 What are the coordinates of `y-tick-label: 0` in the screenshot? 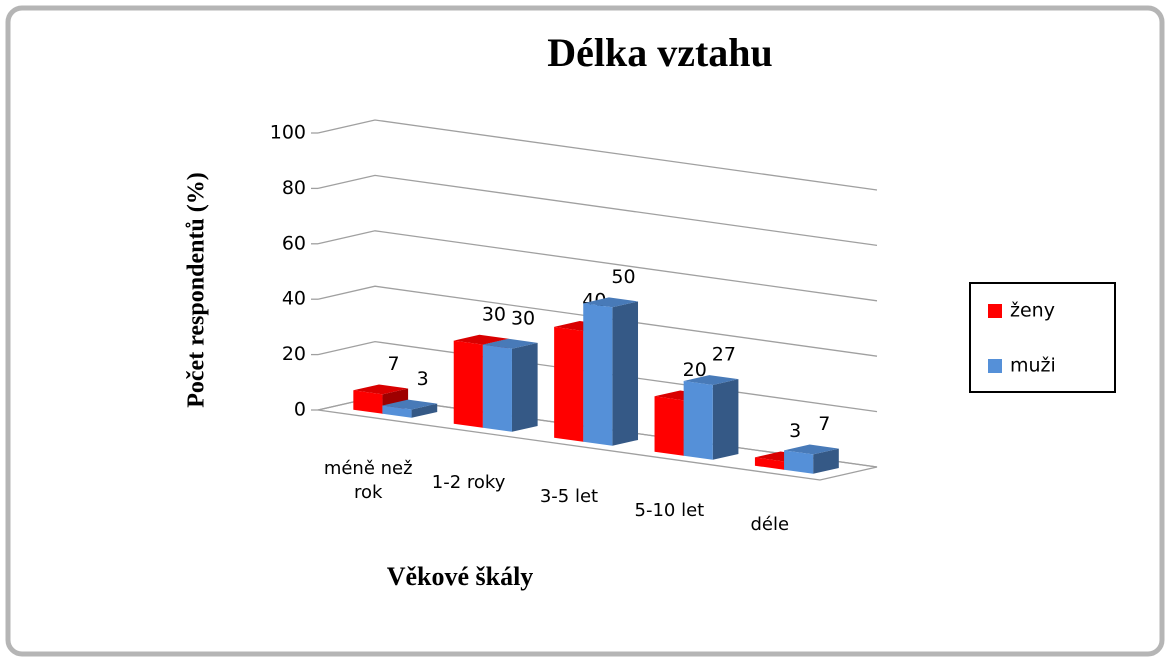 It's located at (300, 410).